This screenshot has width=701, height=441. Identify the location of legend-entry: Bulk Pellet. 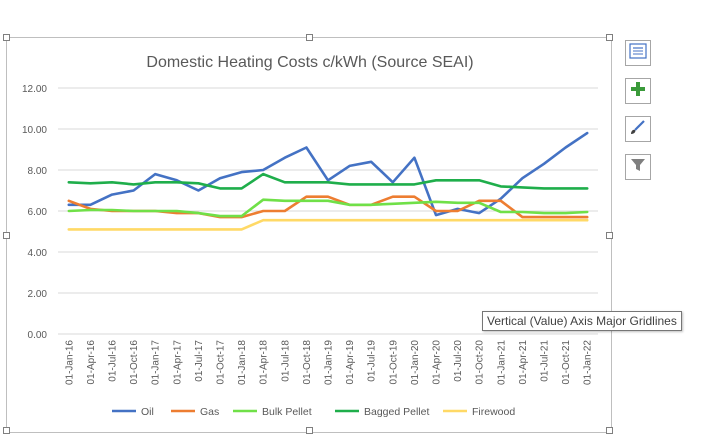
(272, 412).